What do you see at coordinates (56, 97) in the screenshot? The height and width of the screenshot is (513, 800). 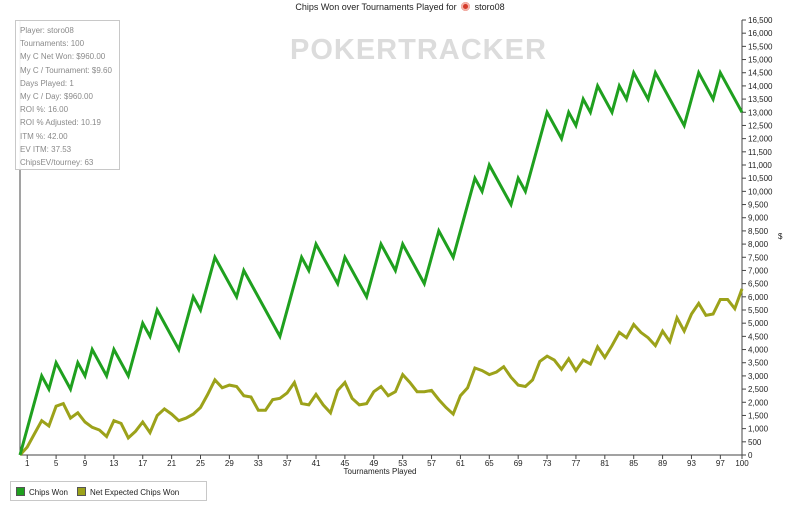 I see `stat-line: My C / Day: $960.00` at bounding box center [56, 97].